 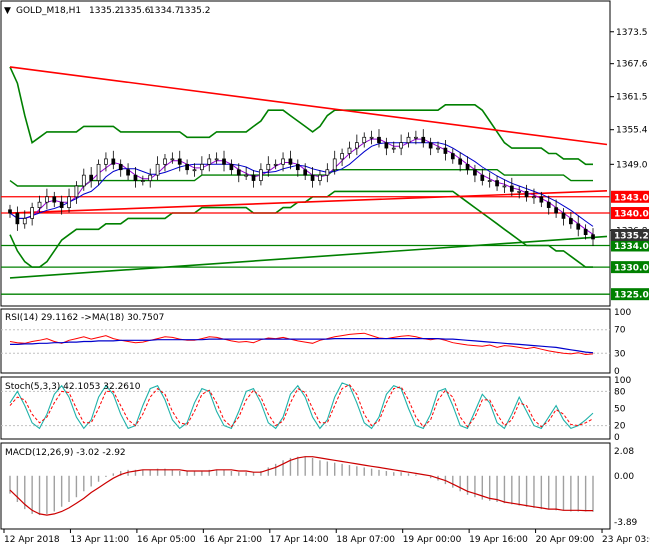 I want to click on level-badge-label-4: 1325.0, so click(x=631, y=296).